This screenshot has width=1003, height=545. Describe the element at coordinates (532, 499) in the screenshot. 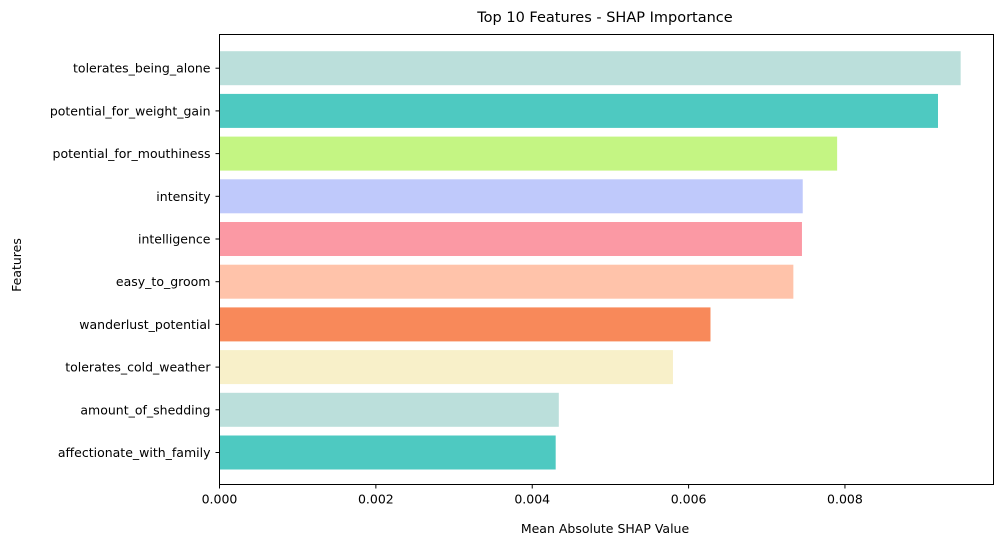

I see `x-tick-label: 0.004` at that location.